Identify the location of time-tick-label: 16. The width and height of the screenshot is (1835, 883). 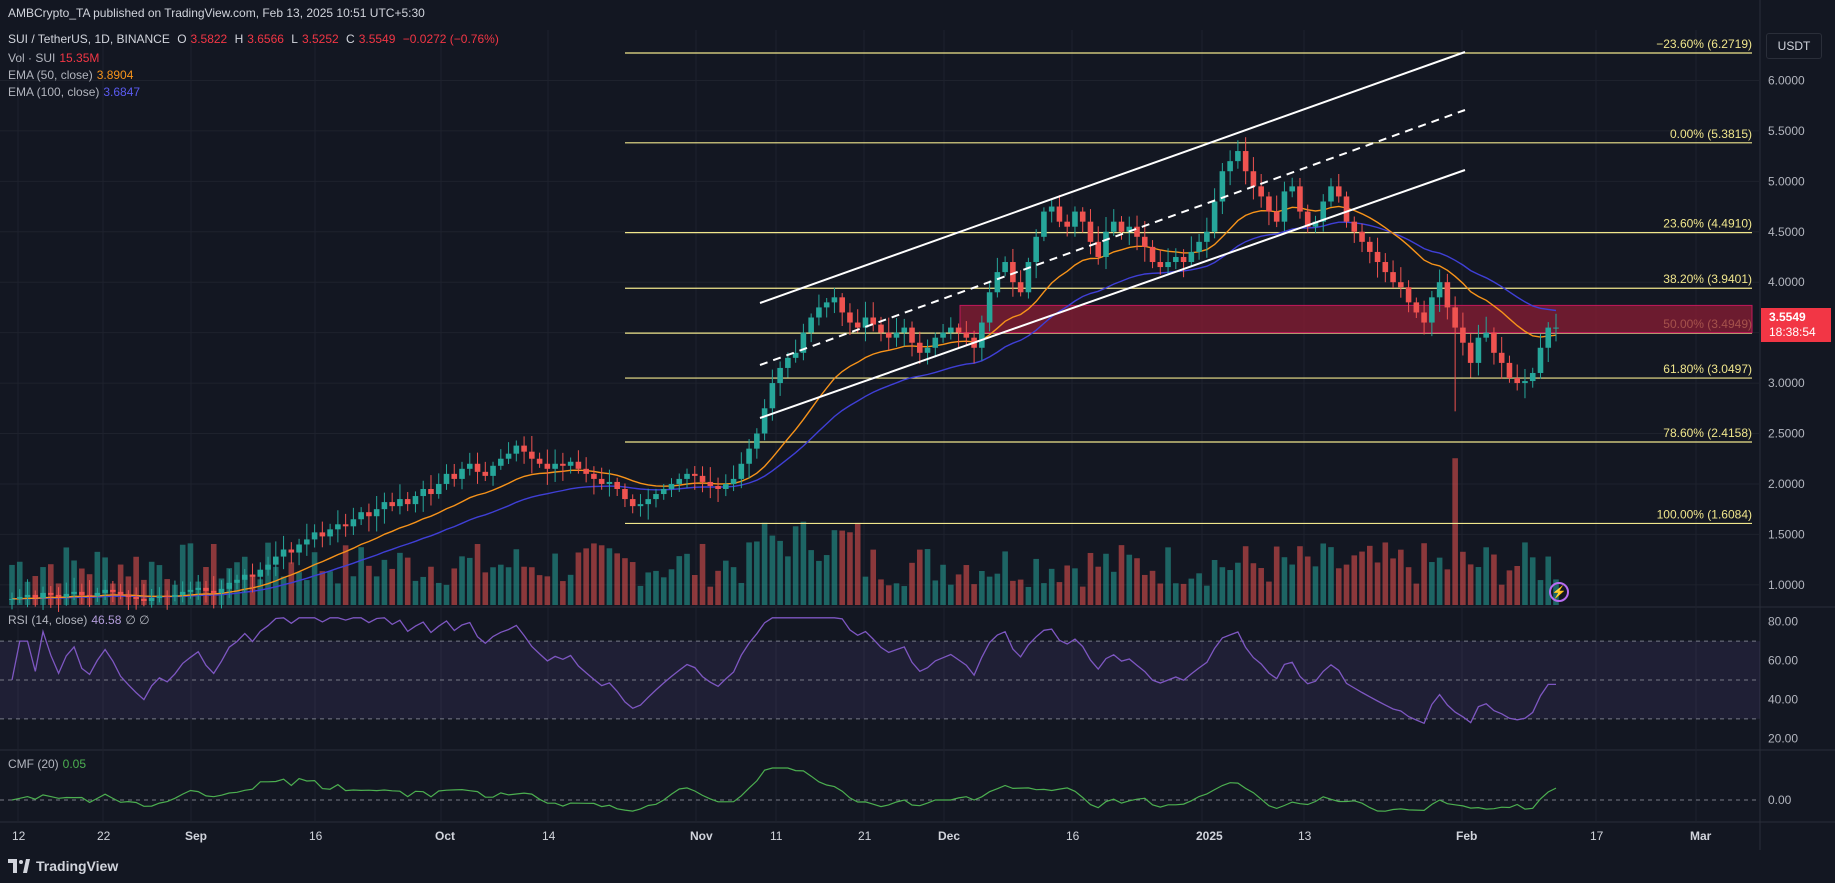
(316, 836).